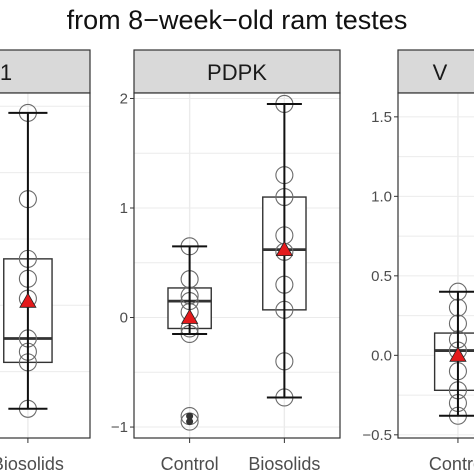  Describe the element at coordinates (124, 98) in the screenshot. I see `y-tick-label: 2` at that location.